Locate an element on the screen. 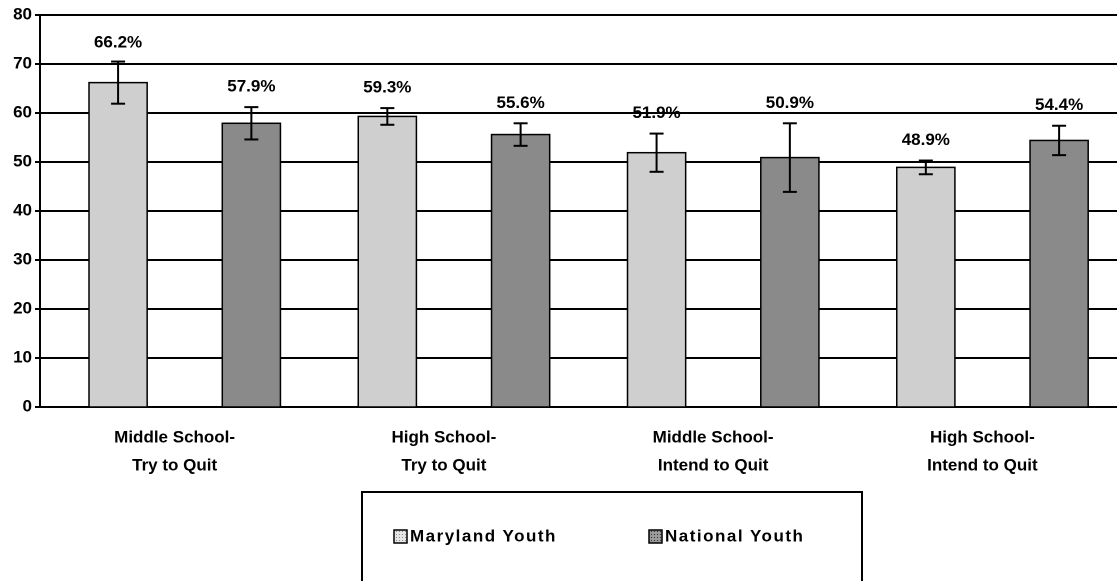  data-label: 57.9% is located at coordinates (251, 86).